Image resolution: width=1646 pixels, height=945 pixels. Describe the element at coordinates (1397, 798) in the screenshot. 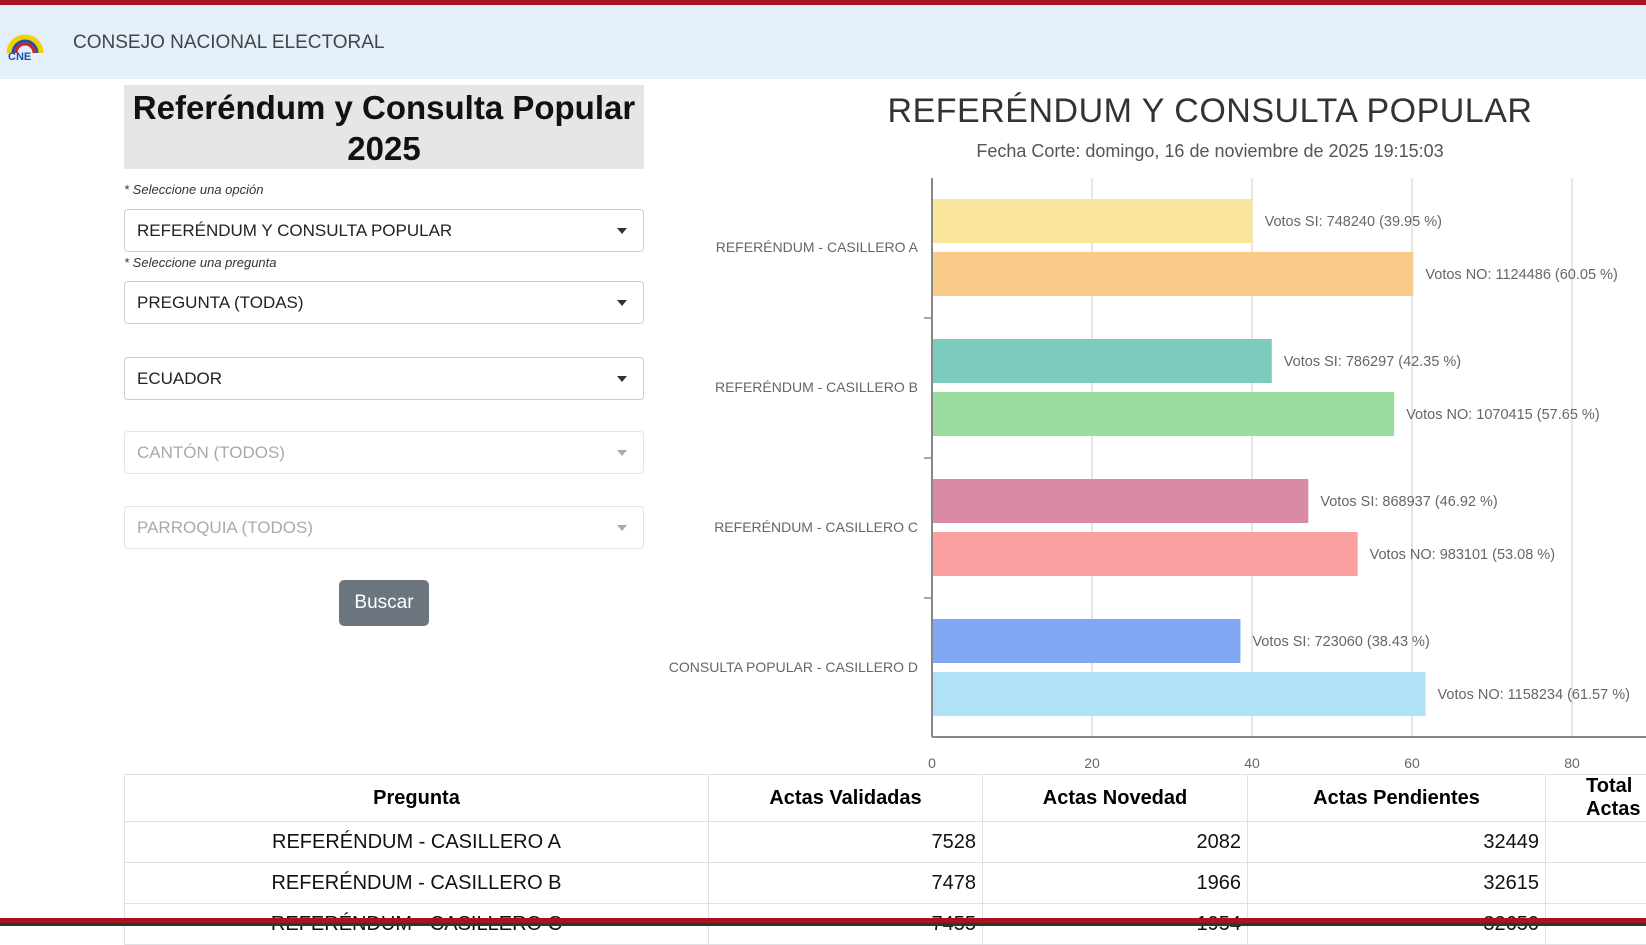

I see `column-header: Actas Pendientes` at that location.